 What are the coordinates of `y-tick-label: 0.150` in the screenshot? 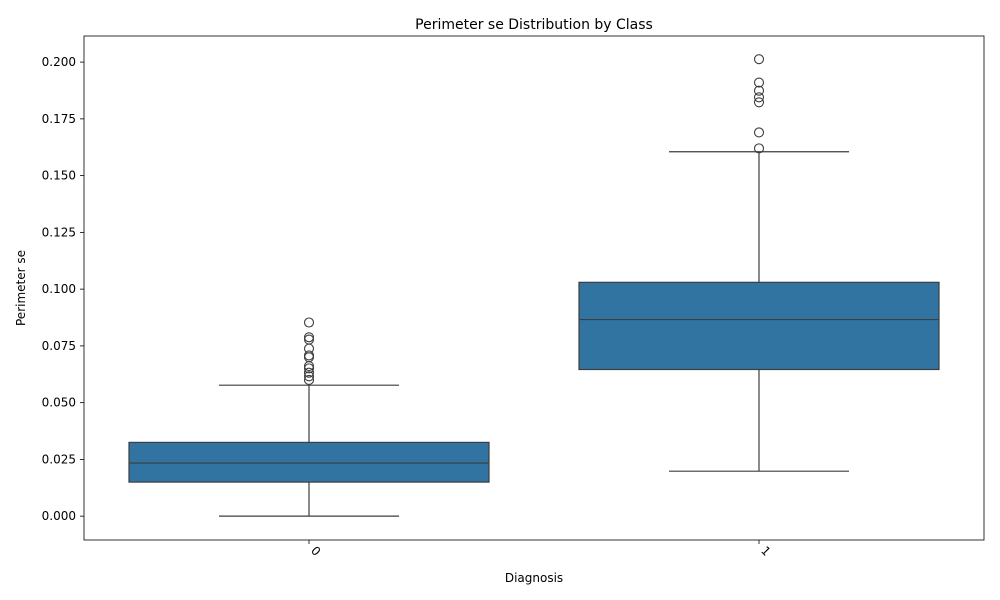 It's located at (59, 176).